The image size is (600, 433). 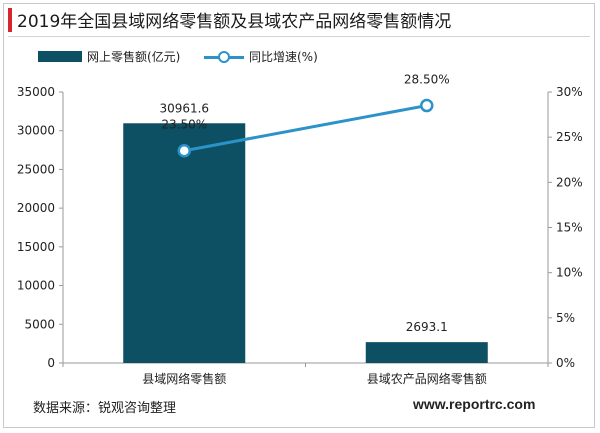 I want to click on right-tick-label: 20%, so click(x=569, y=182).